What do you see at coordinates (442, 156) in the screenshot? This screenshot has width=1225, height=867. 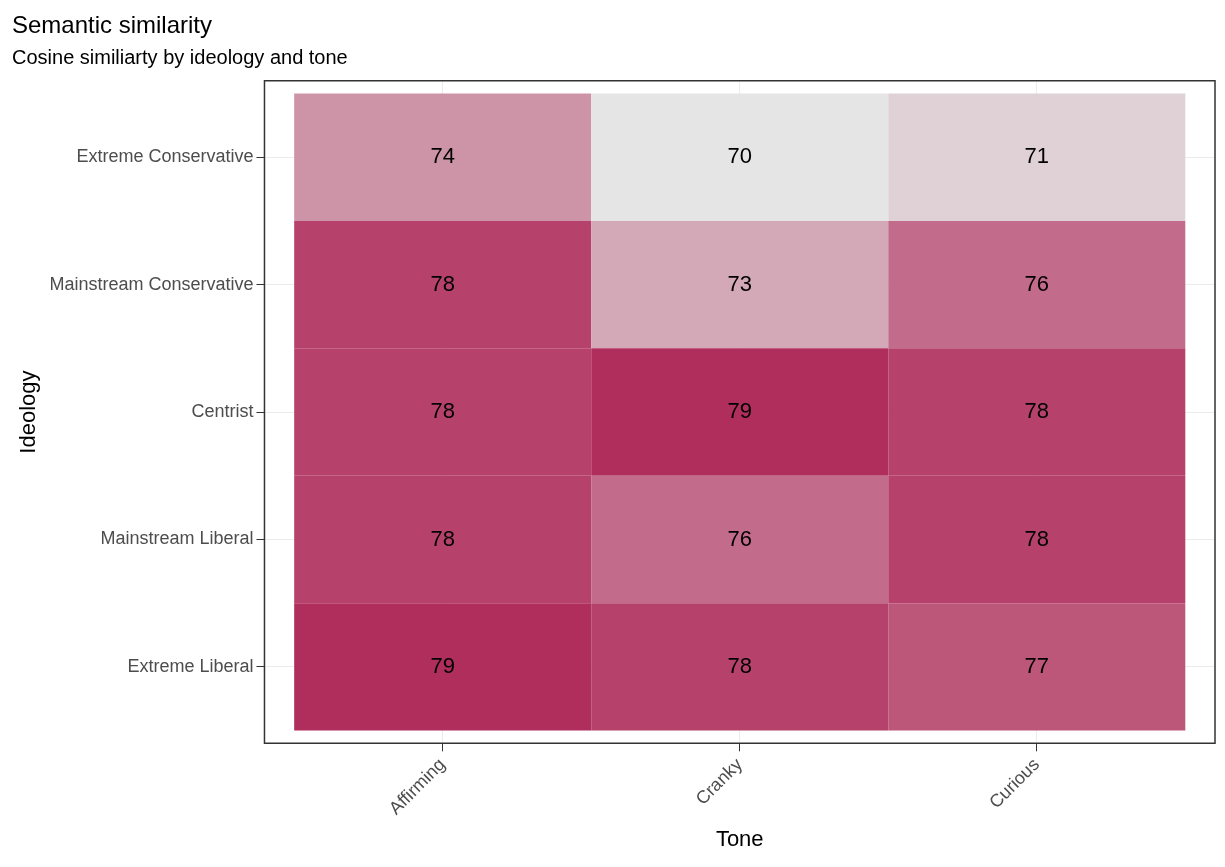 I see `data-label: 74` at bounding box center [442, 156].